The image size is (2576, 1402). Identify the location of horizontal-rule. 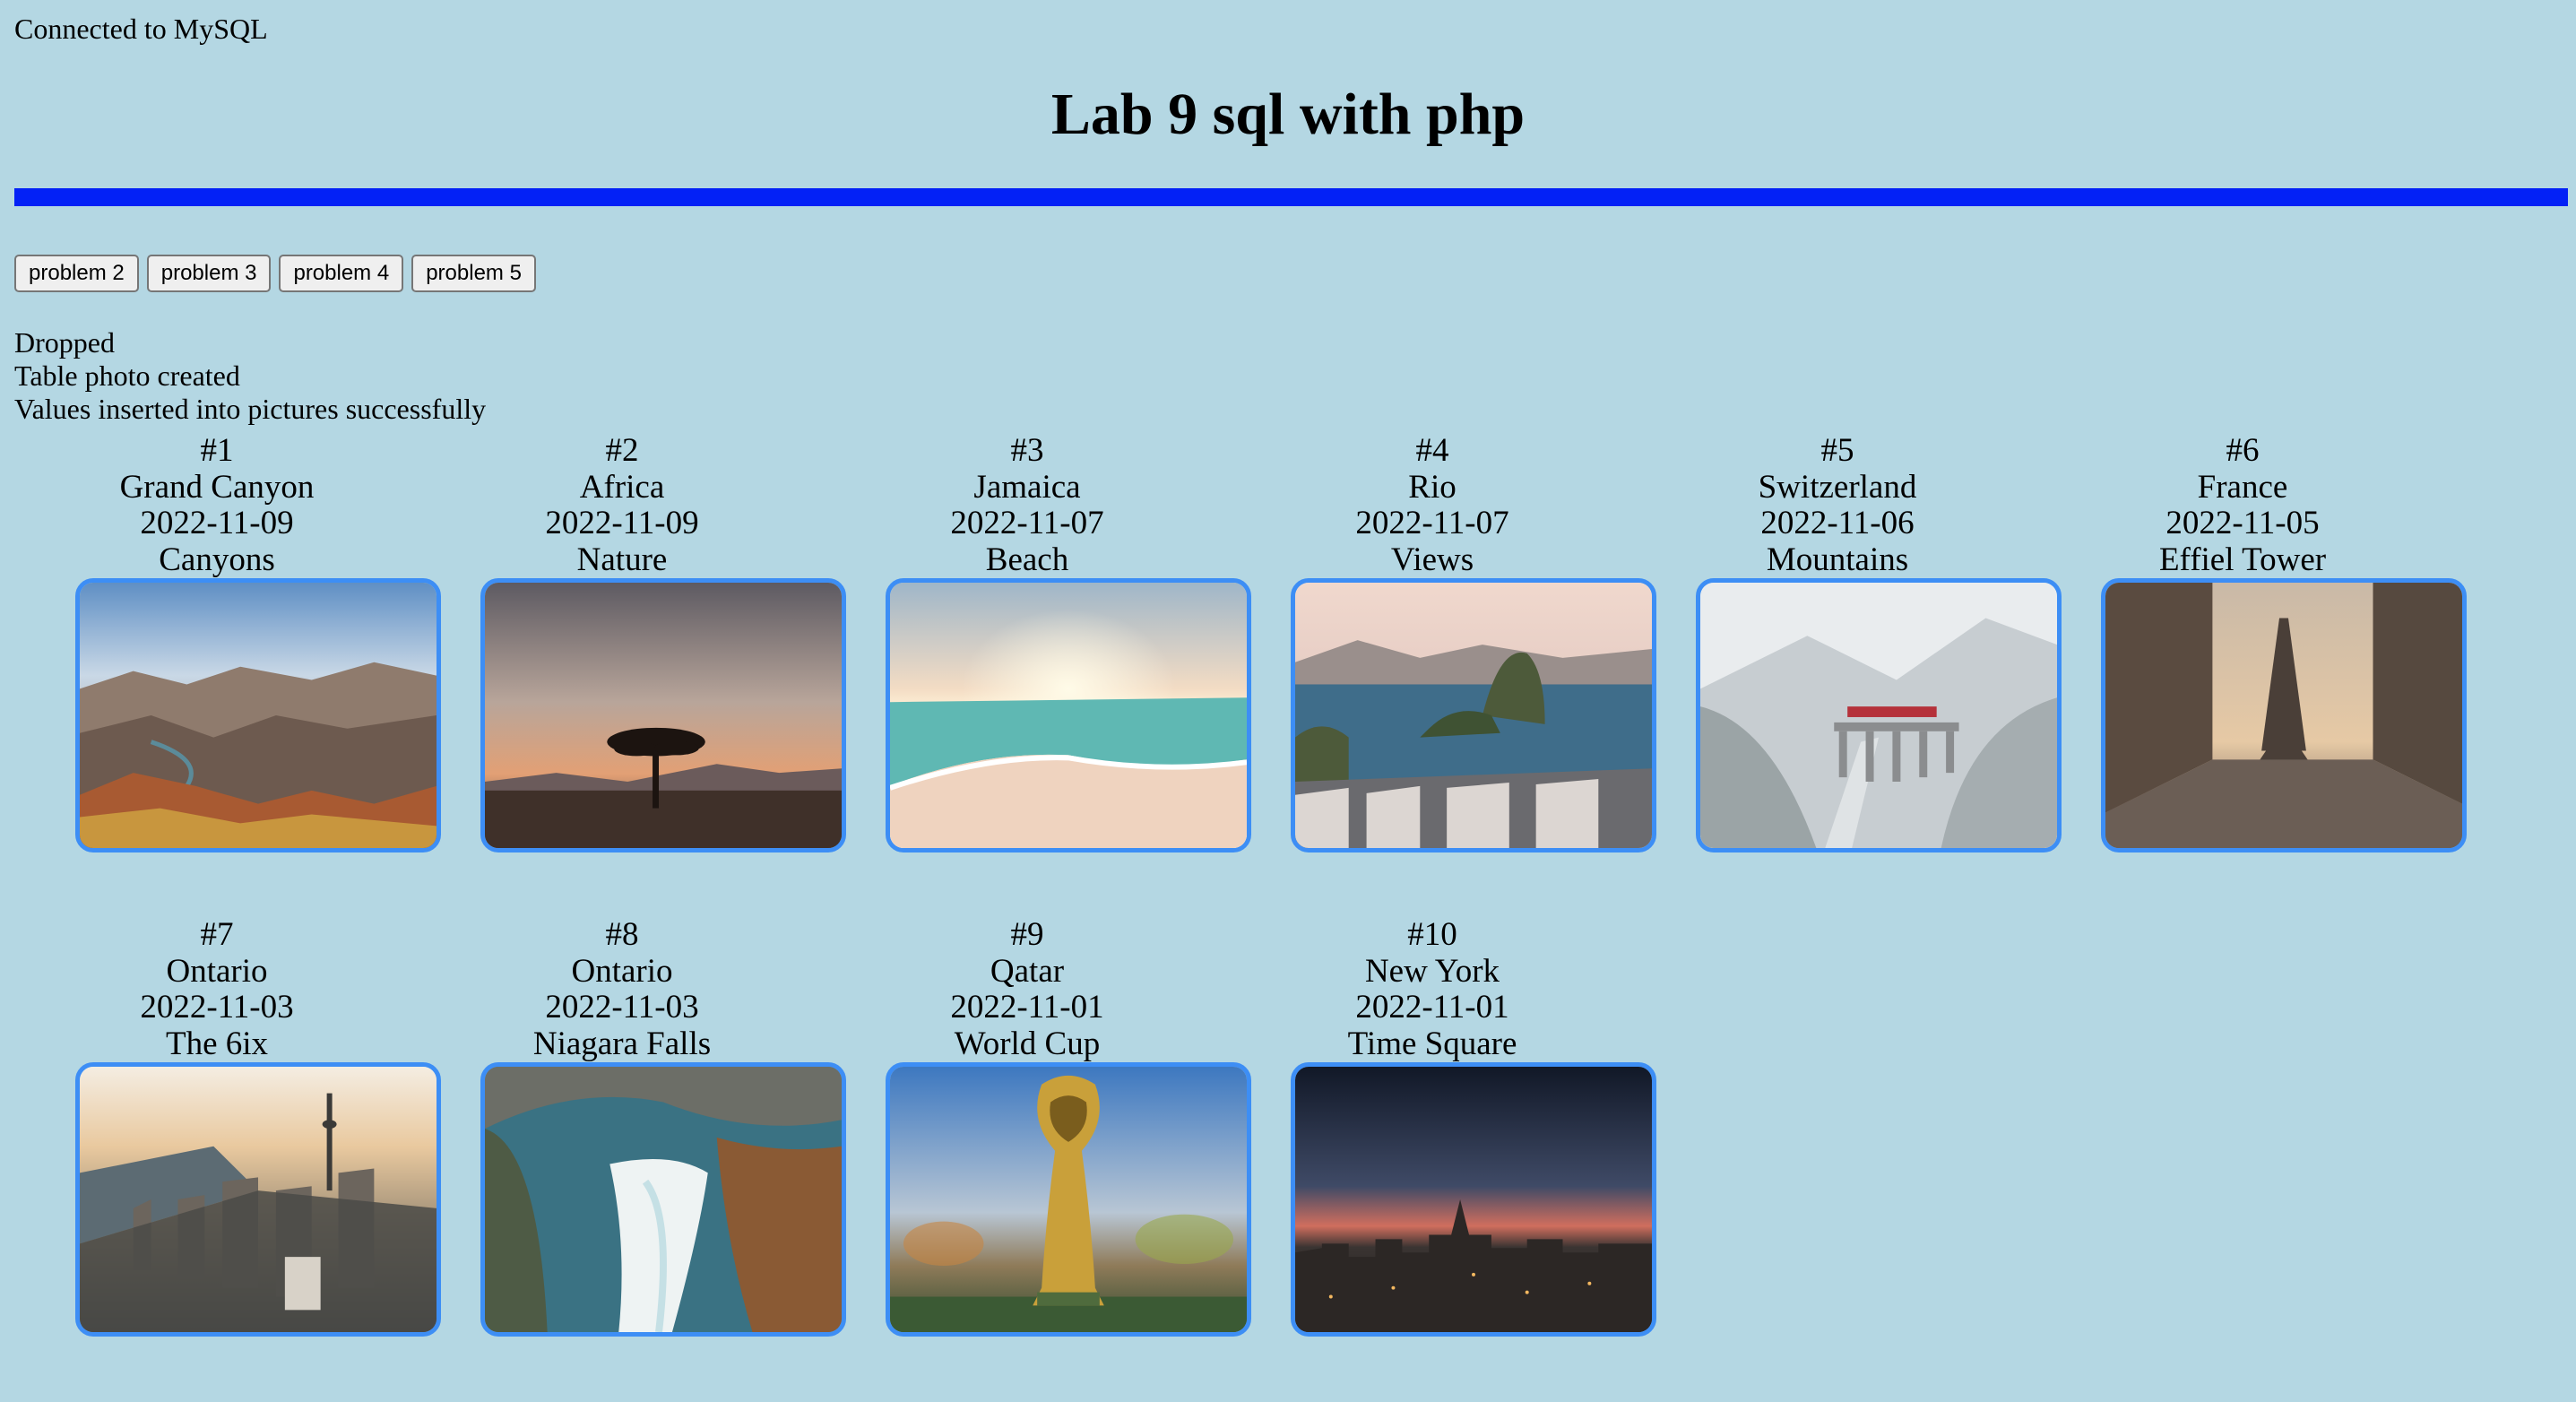
(1291, 197).